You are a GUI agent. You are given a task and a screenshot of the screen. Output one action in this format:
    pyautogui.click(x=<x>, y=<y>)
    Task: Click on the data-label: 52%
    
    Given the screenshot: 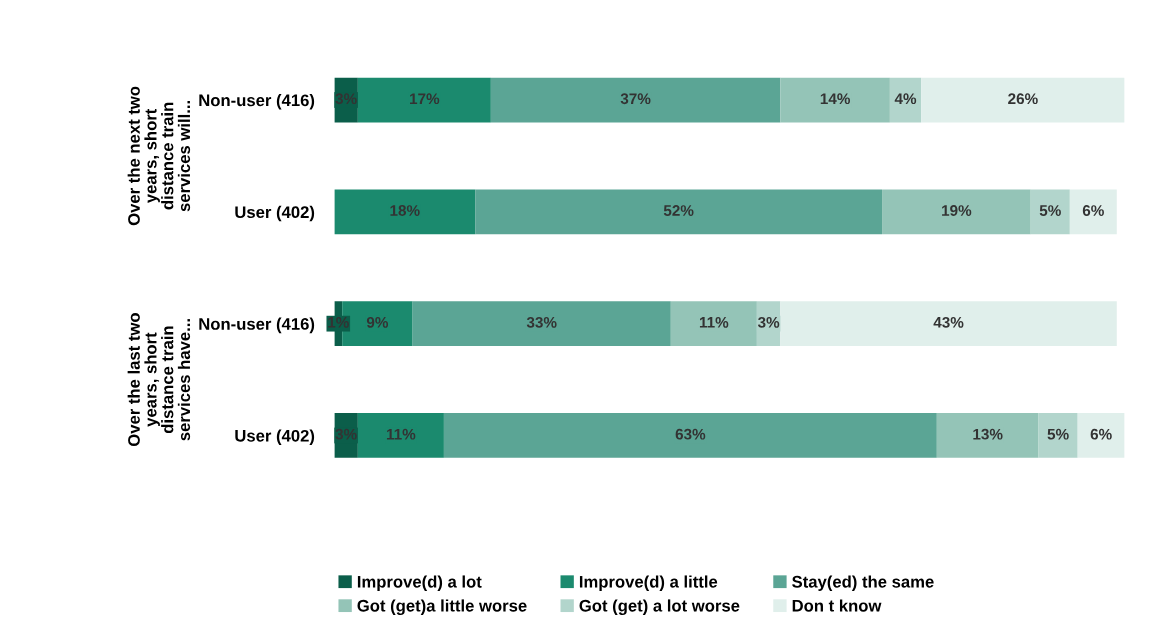 What is the action you would take?
    pyautogui.click(x=678, y=210)
    